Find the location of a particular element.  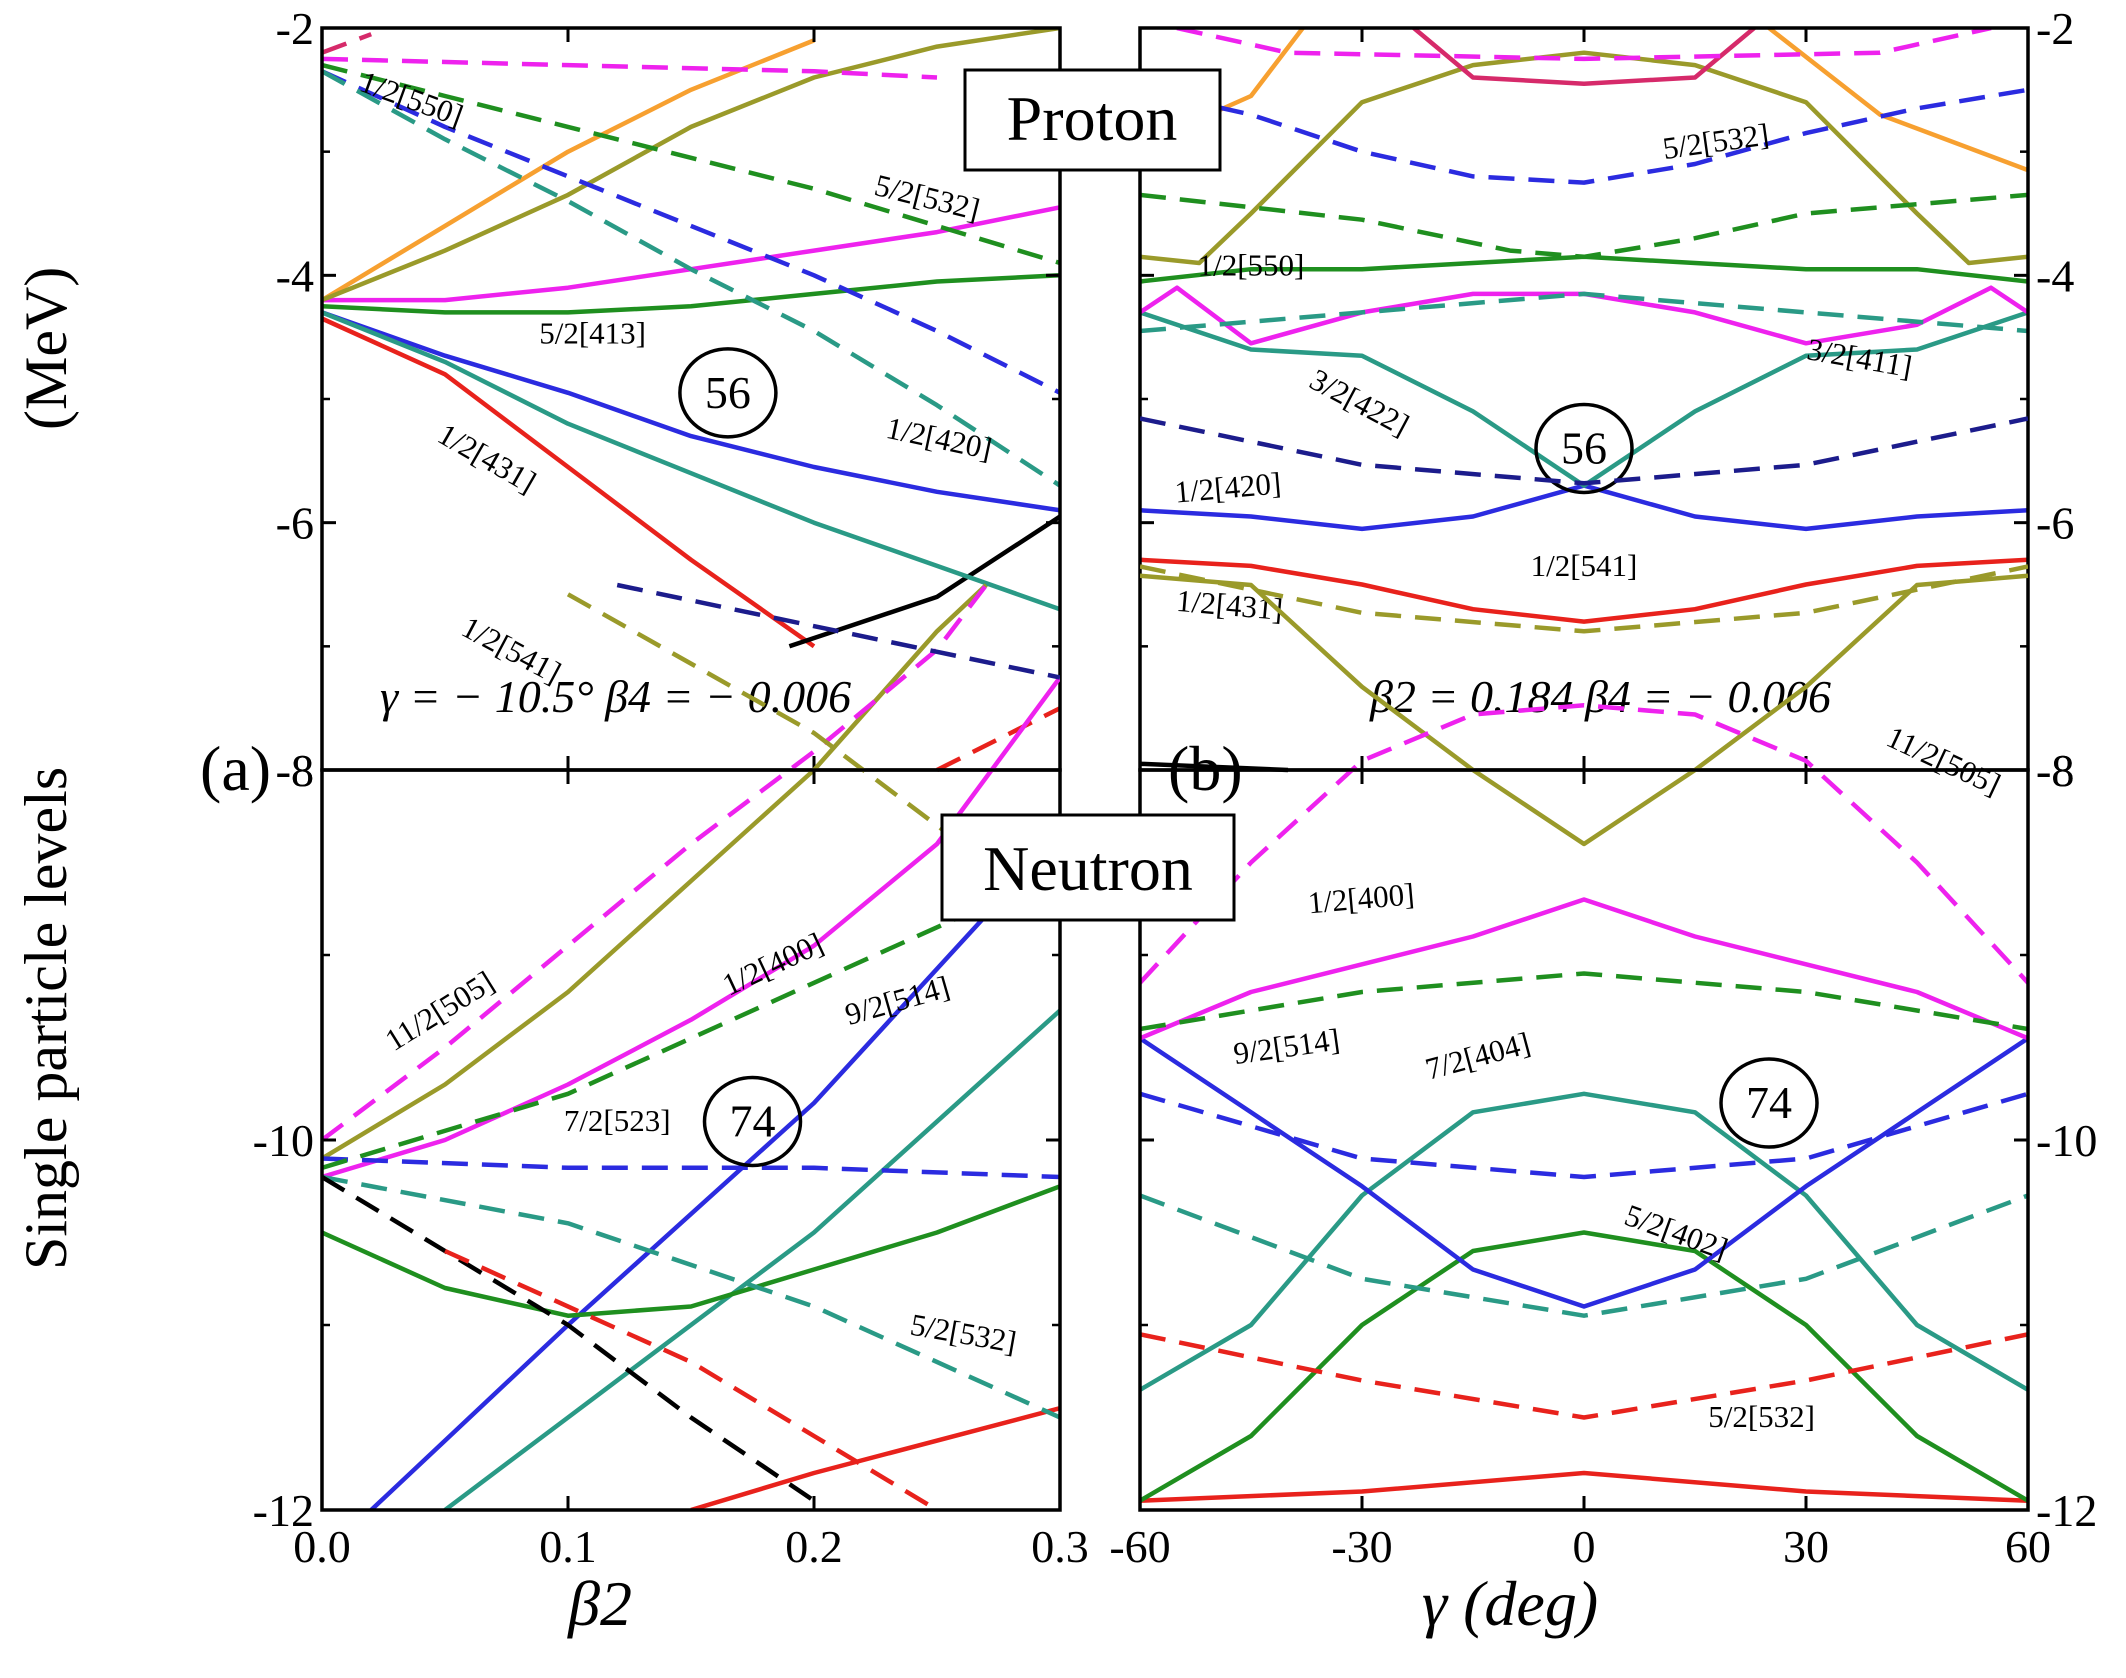

x-tick-label: 30 is located at coordinates (1806, 1546).